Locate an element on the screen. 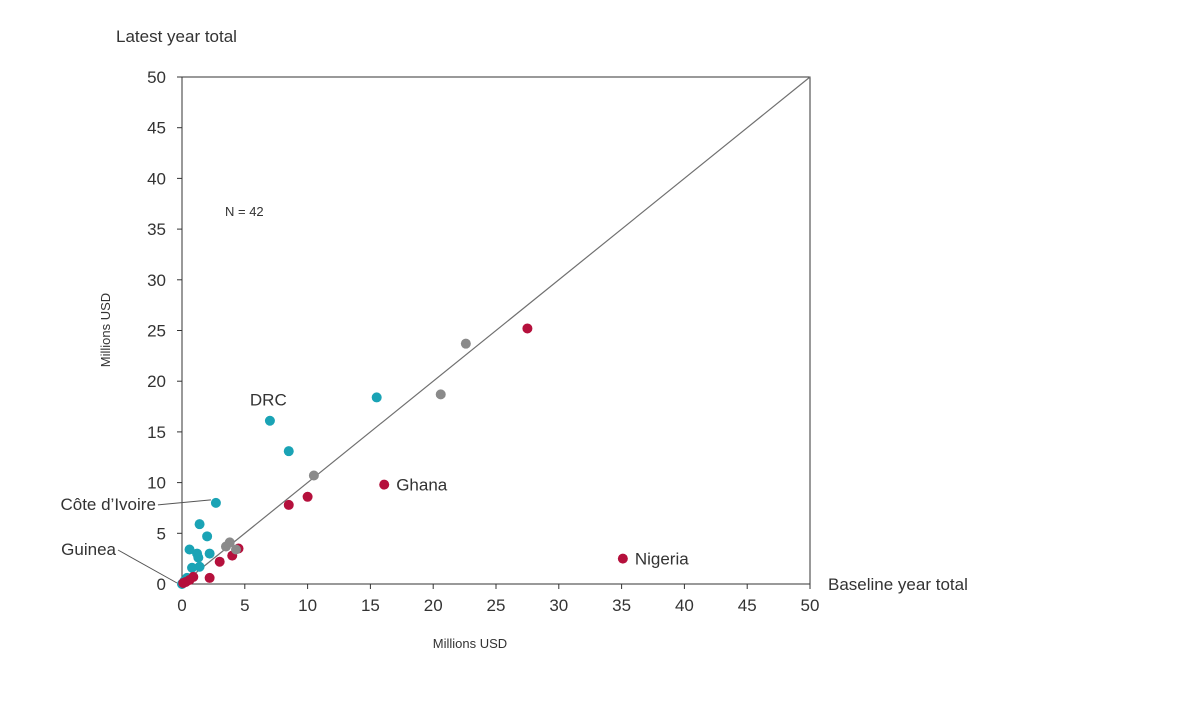 The height and width of the screenshot is (705, 1200). point-label: DRC is located at coordinates (268, 400).